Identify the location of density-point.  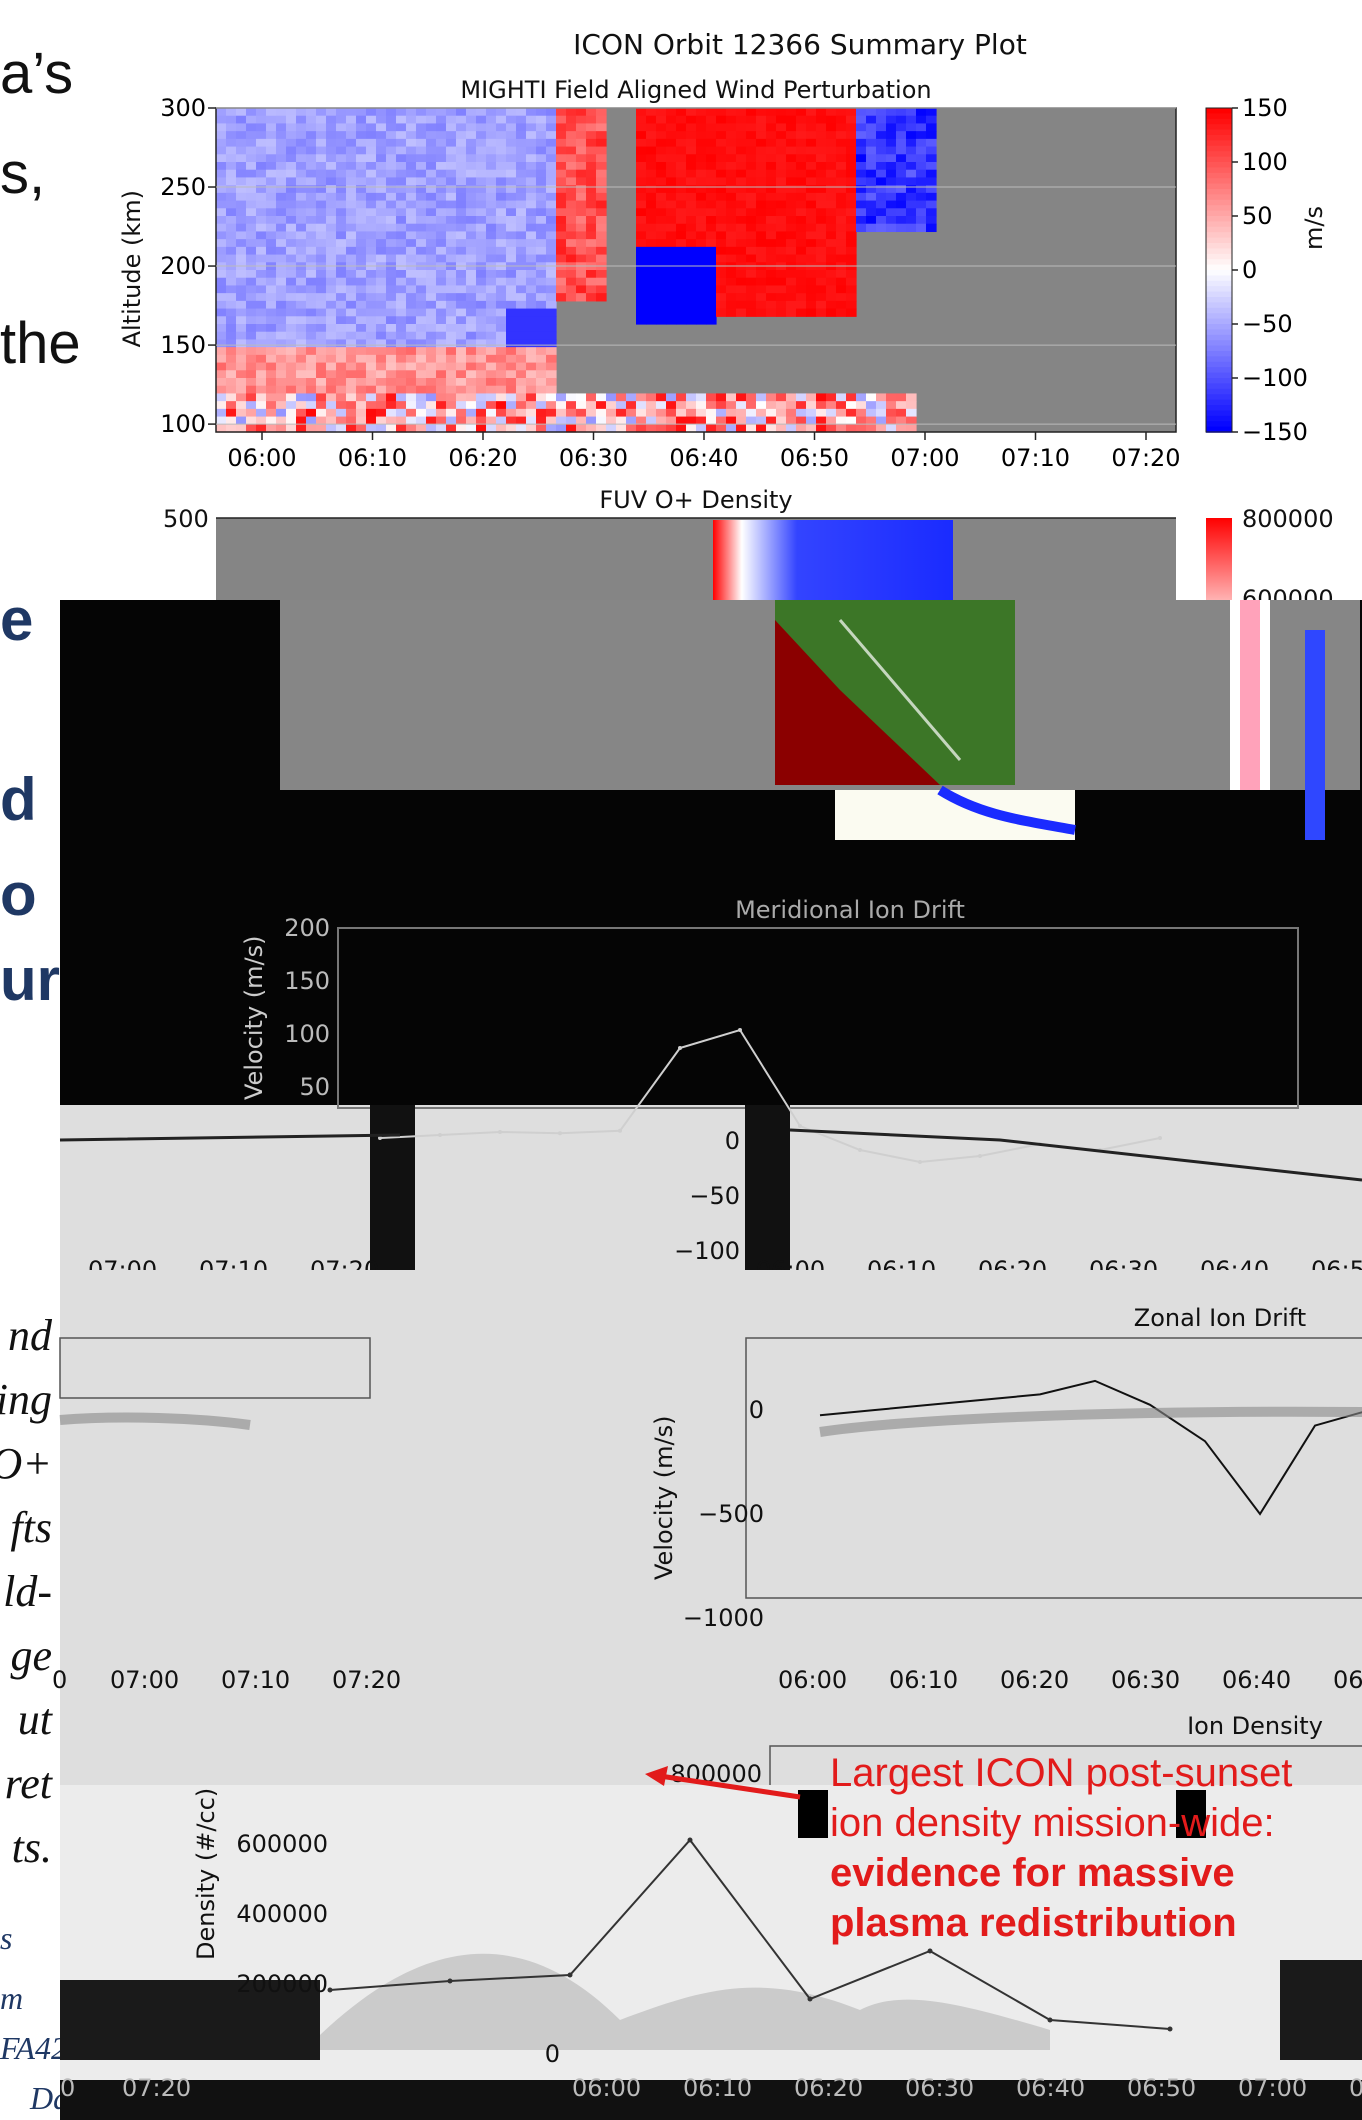
(1050, 2020).